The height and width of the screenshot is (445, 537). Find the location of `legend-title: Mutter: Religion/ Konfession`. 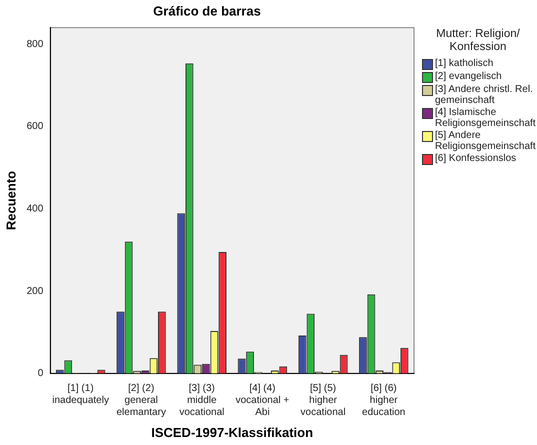

legend-title: Mutter: Religion/ Konfession is located at coordinates (478, 41).